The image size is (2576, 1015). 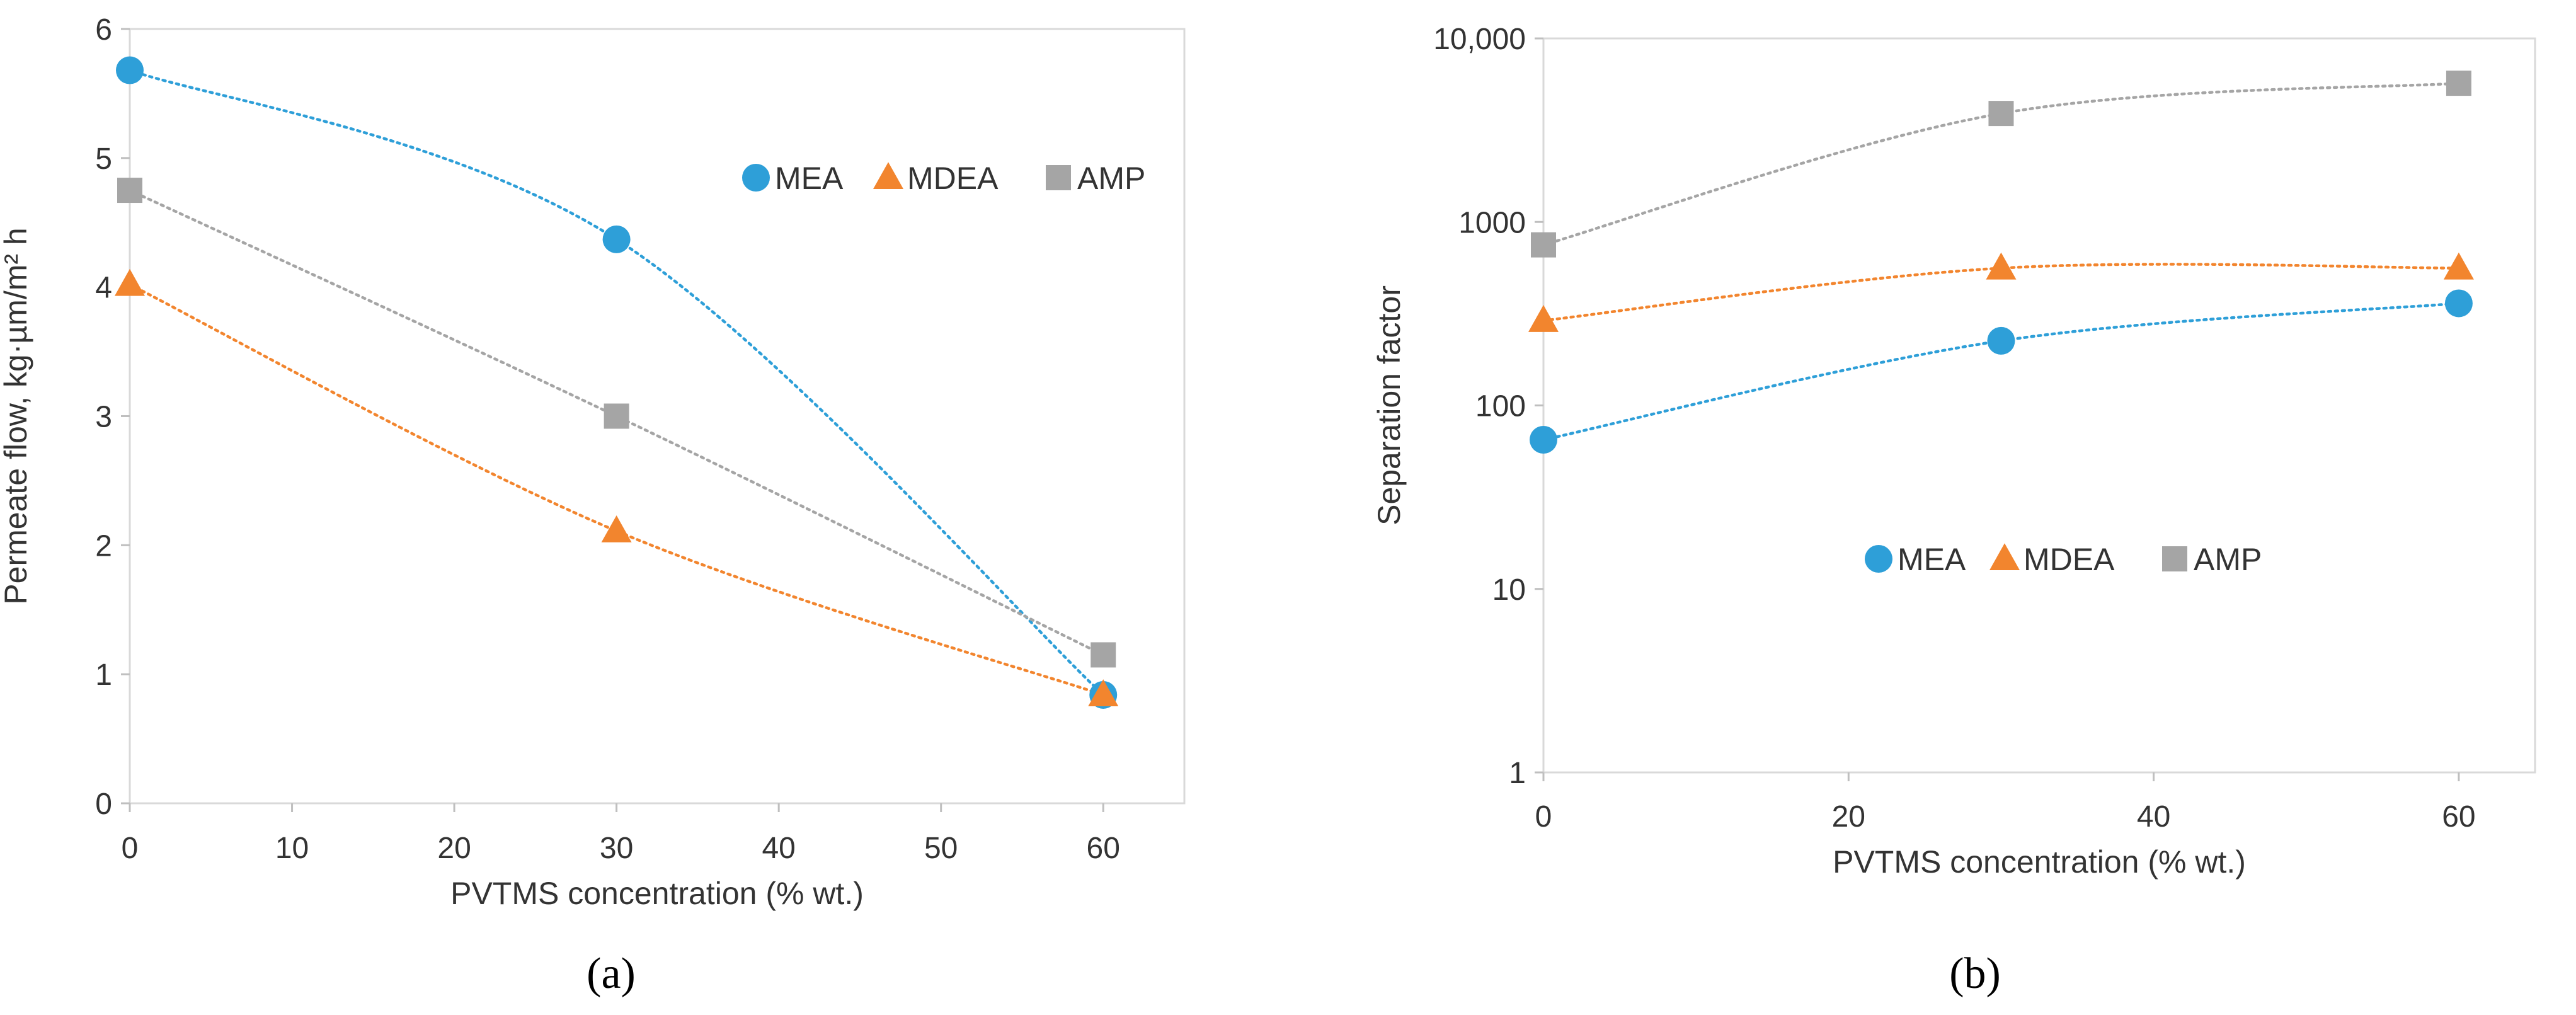 I want to click on figure-caption: (b), so click(x=1975, y=973).